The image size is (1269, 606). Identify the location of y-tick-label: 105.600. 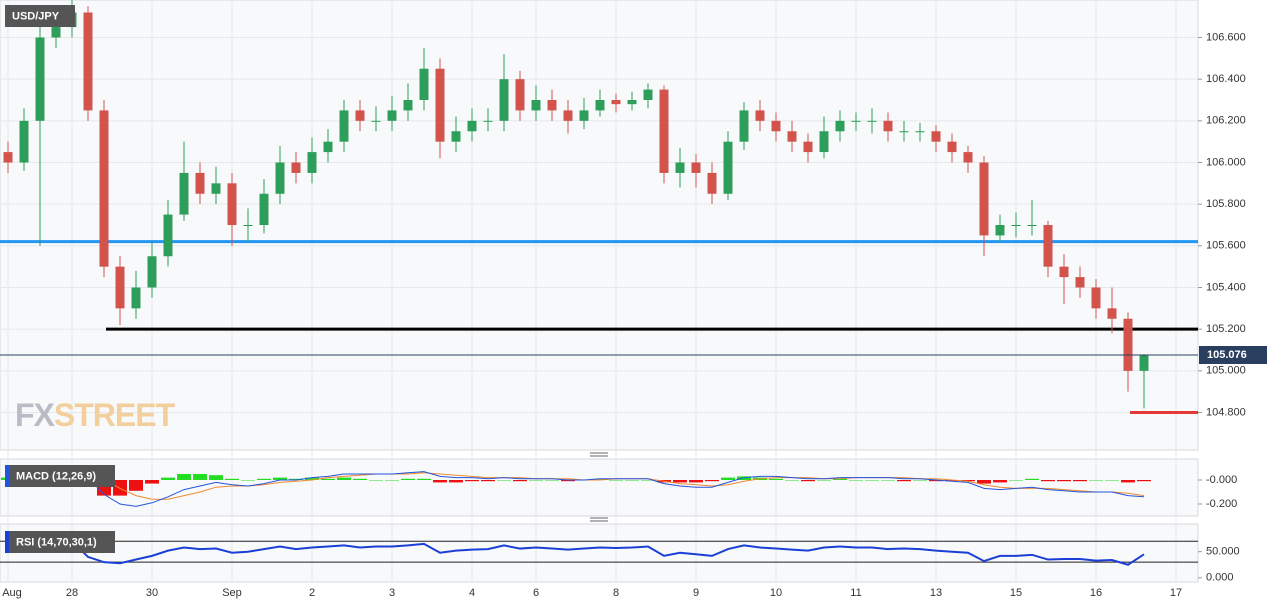
(1226, 246).